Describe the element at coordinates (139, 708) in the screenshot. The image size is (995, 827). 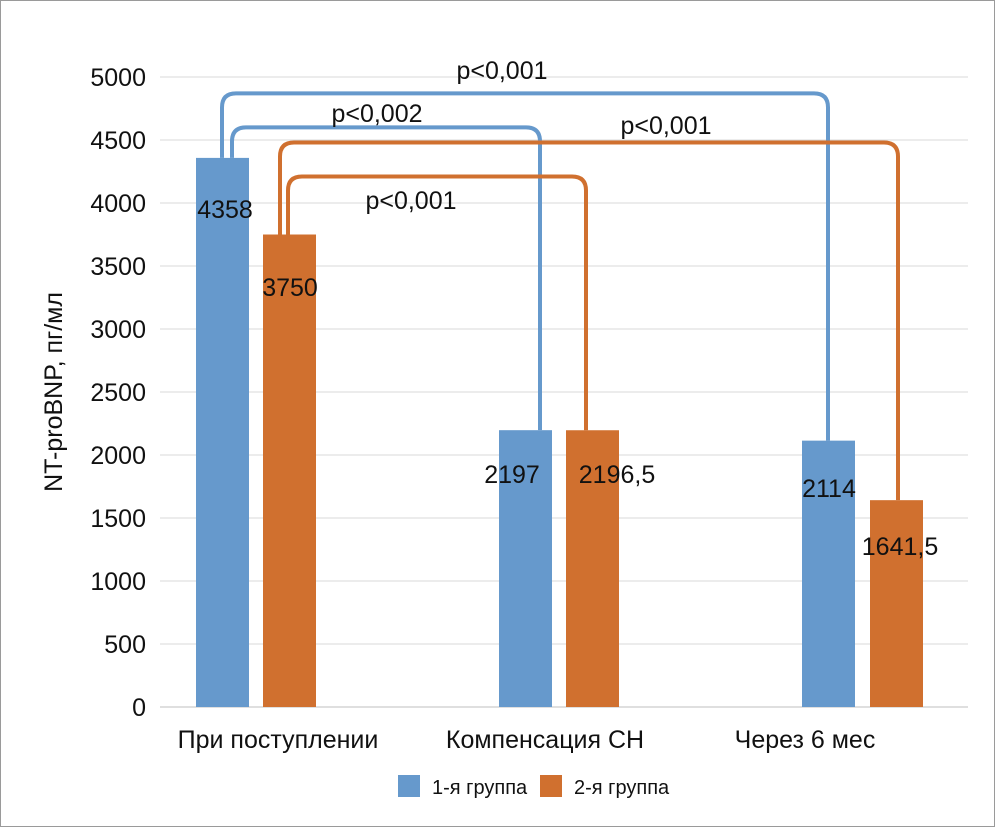
I see `y-tick-label: 0` at that location.